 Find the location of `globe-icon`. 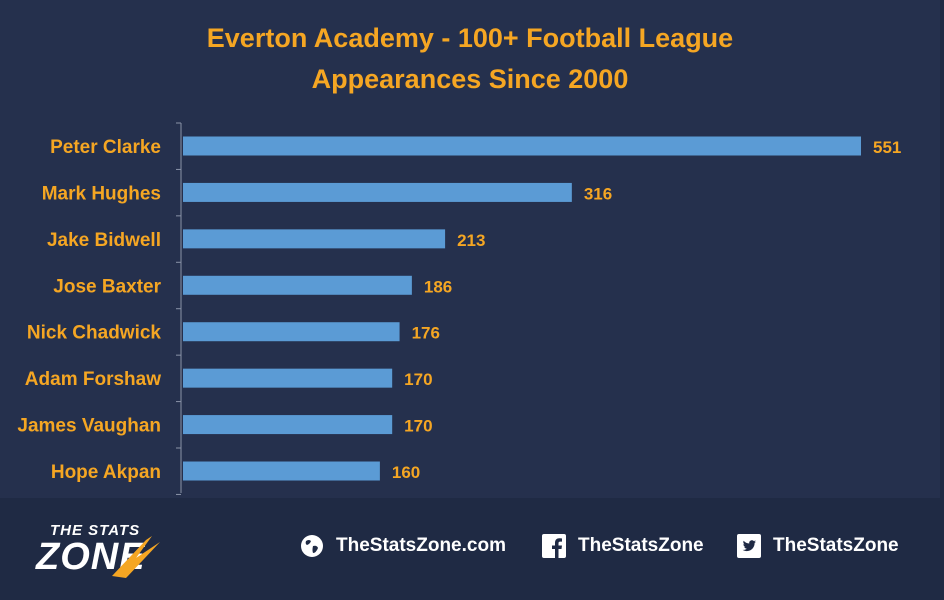

globe-icon is located at coordinates (312, 546).